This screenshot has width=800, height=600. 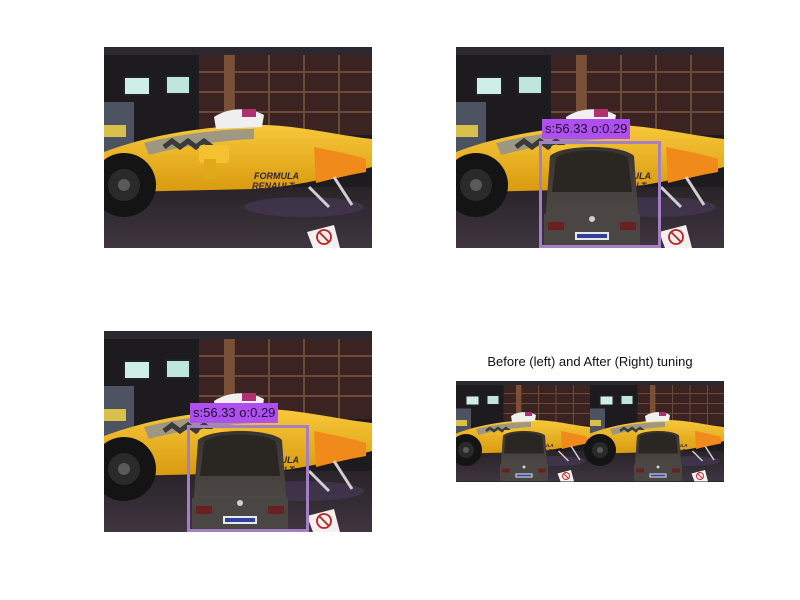 I want to click on comparison-image, so click(x=590, y=431).